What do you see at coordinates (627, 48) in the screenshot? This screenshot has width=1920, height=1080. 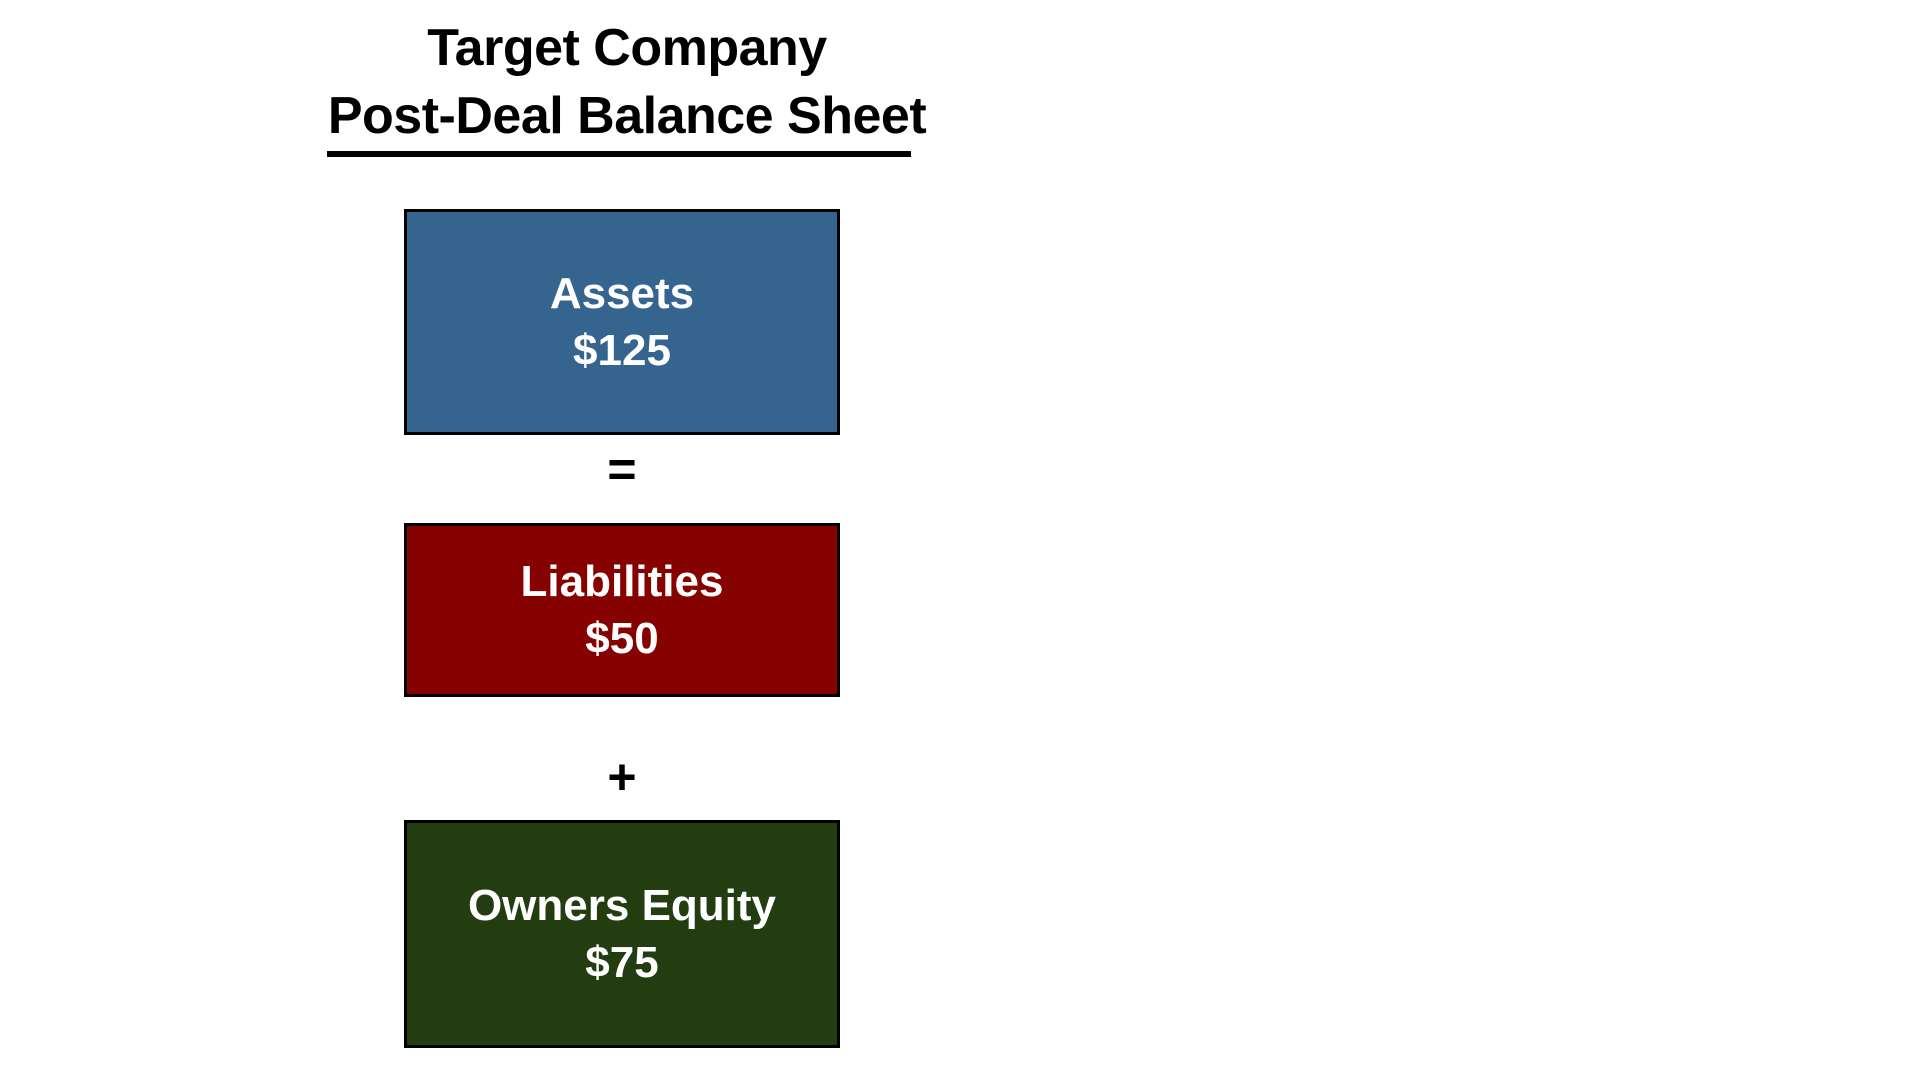 I see `title-line-1: Target Company` at bounding box center [627, 48].